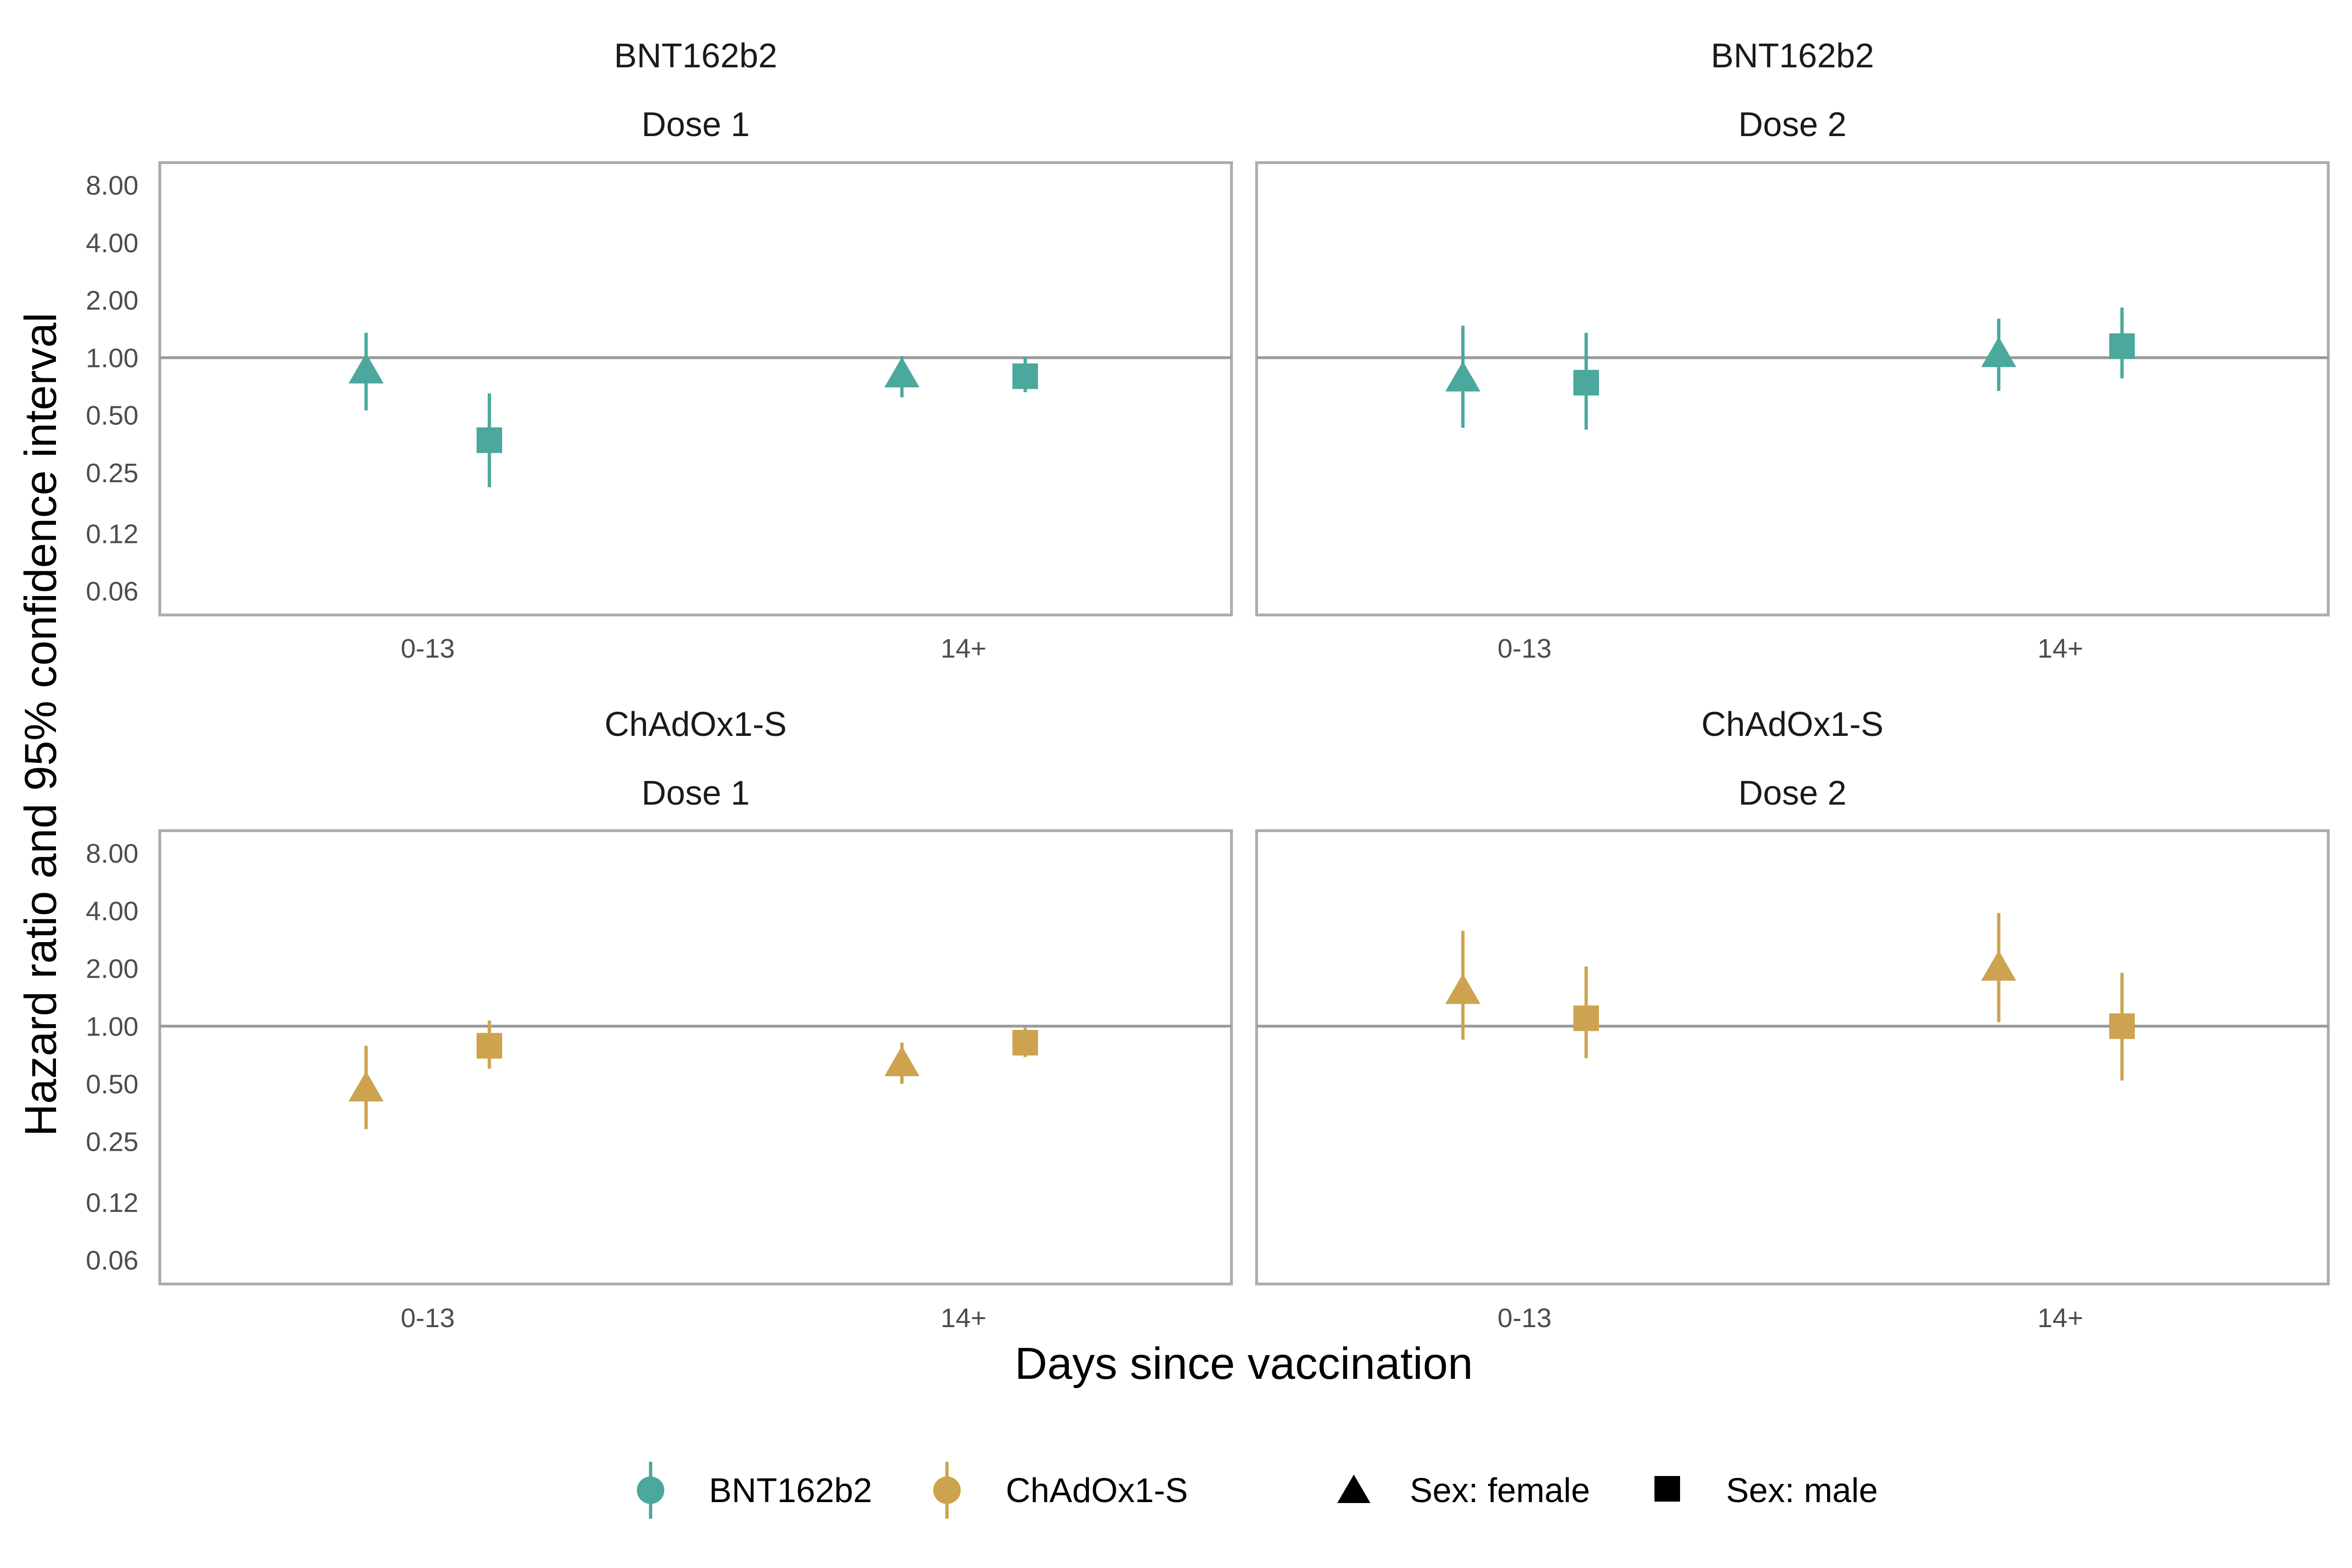 This screenshot has height=1568, width=2352. Describe the element at coordinates (112, 1261) in the screenshot. I see `panel-chadox1-s-dose-1-y-tick-label: 0.06` at that location.